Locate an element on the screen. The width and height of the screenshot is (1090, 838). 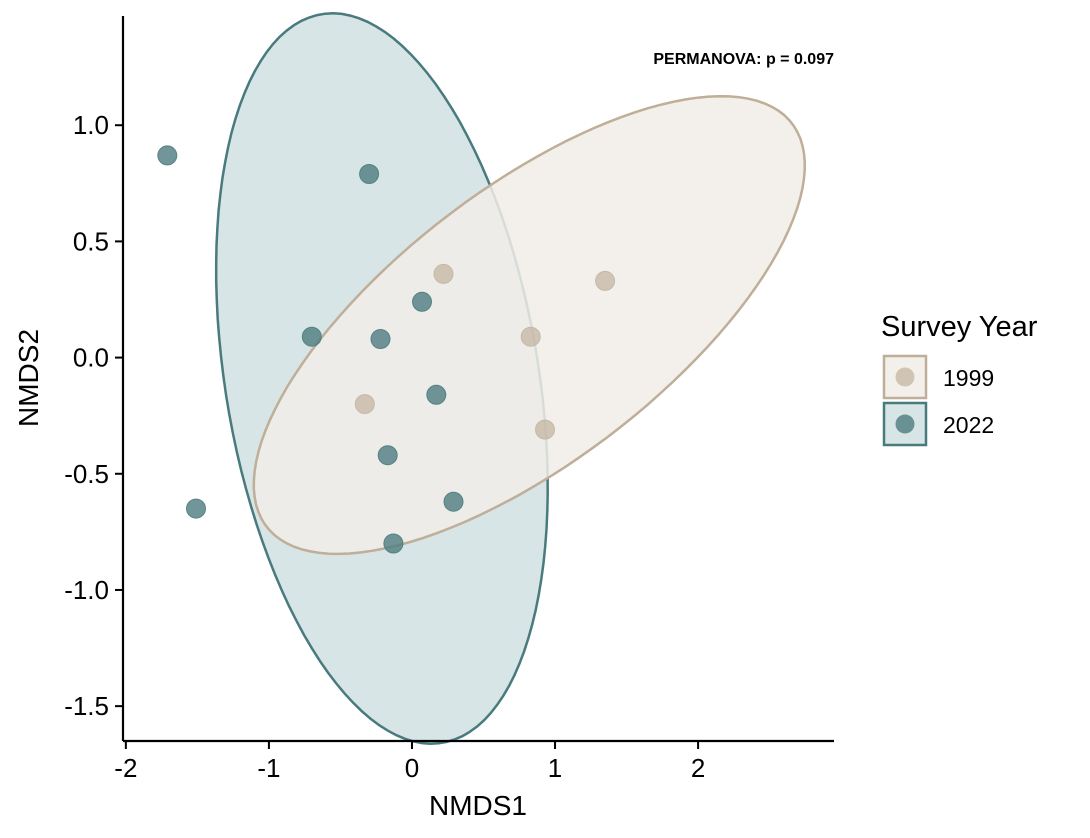
legend-label-2022: 2022 is located at coordinates (968, 425).